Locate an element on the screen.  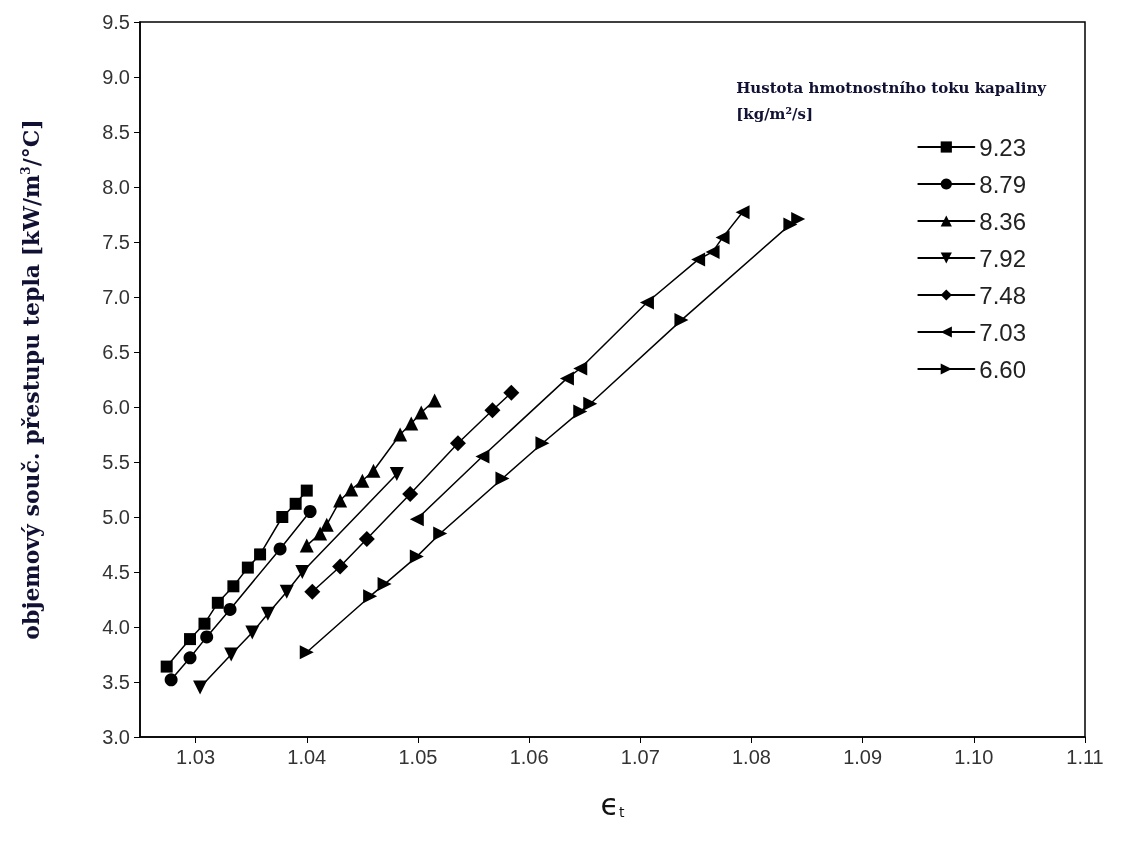
y-tick-label: 3.5 is located at coordinates (116, 682).